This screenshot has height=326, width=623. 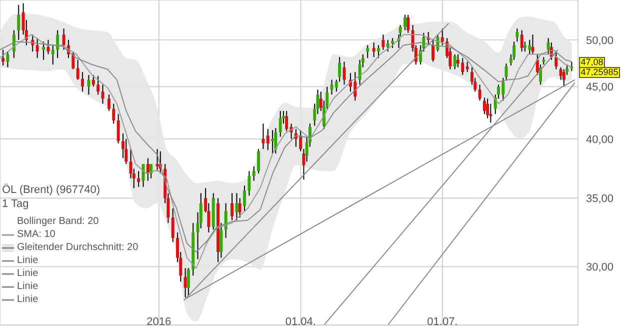 I want to click on y-tick-label: 30,00, so click(x=600, y=267).